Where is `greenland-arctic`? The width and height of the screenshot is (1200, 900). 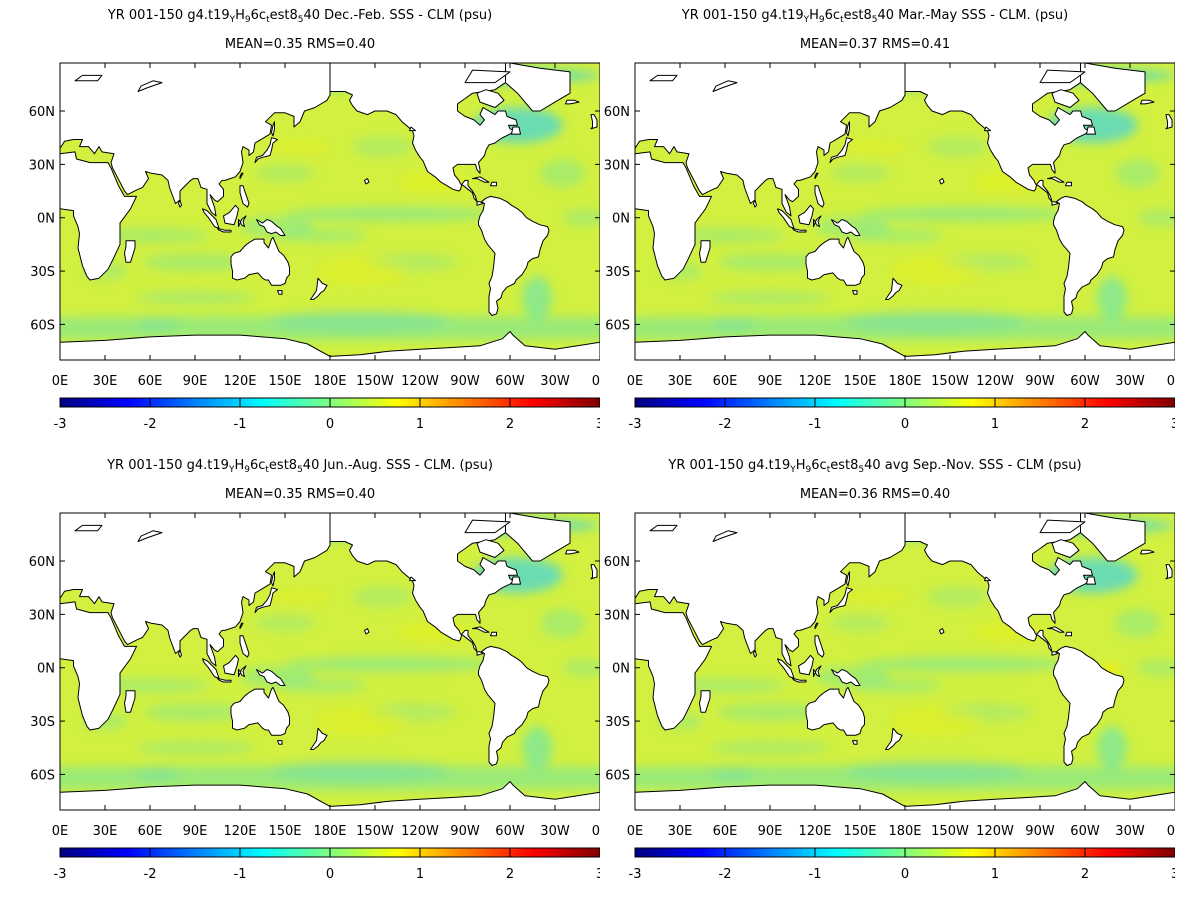 greenland-arctic is located at coordinates (1113, 537).